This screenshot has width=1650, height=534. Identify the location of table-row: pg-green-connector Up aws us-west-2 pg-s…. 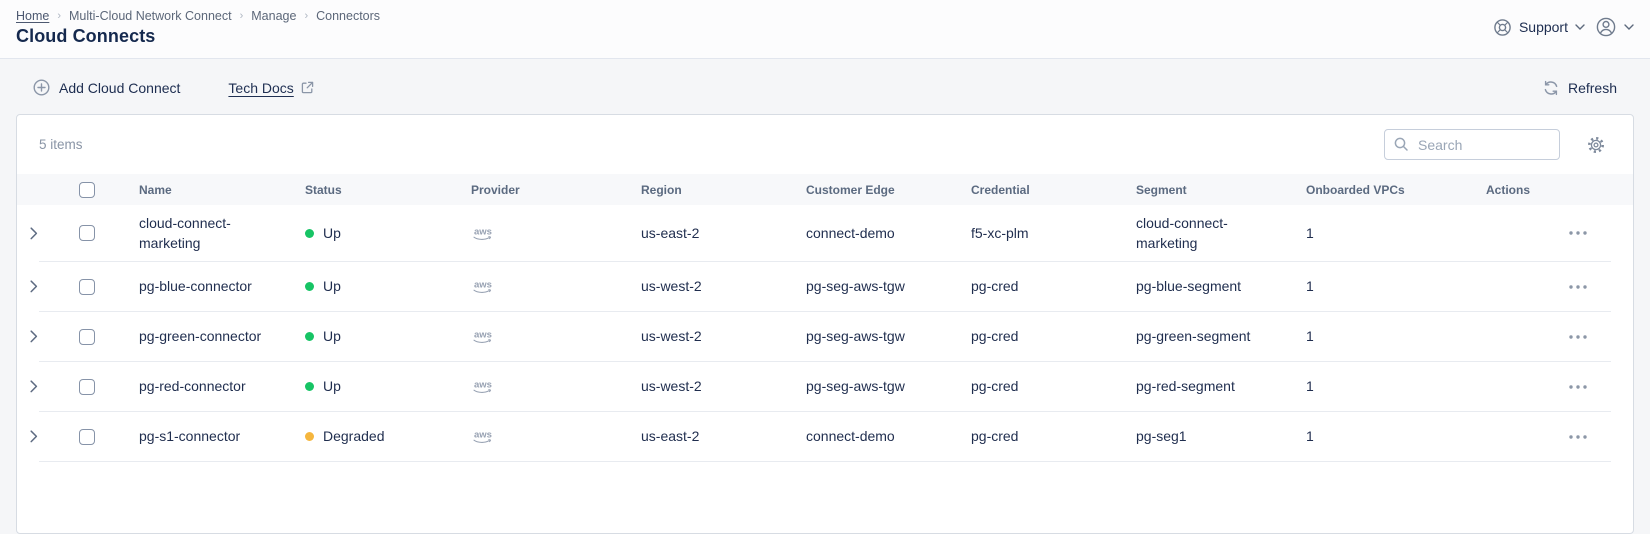
(825, 336).